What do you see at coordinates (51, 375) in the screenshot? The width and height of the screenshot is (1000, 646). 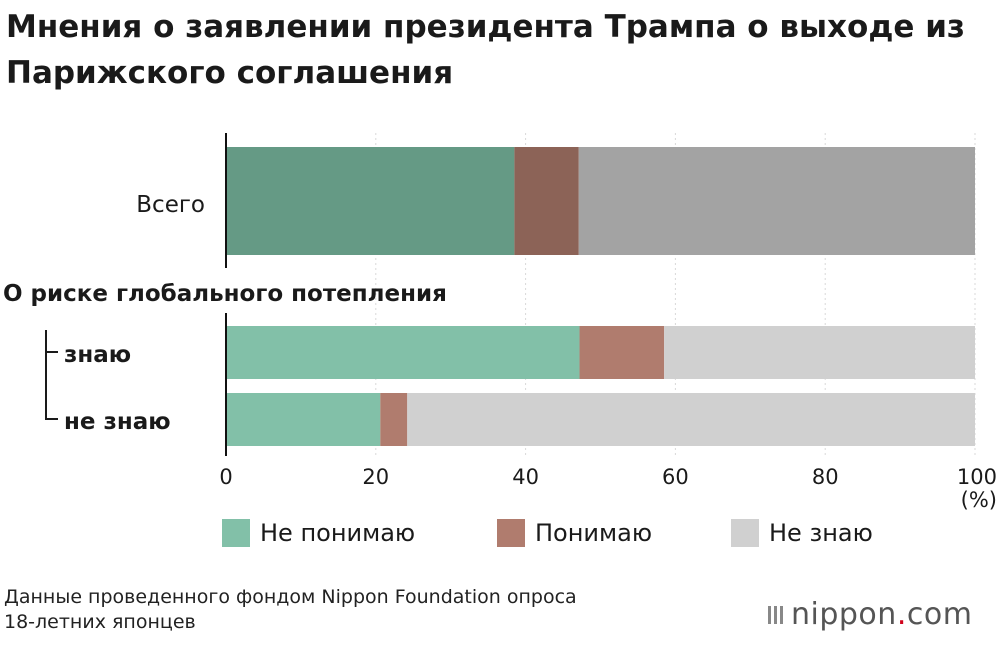 I see `group-bracket` at bounding box center [51, 375].